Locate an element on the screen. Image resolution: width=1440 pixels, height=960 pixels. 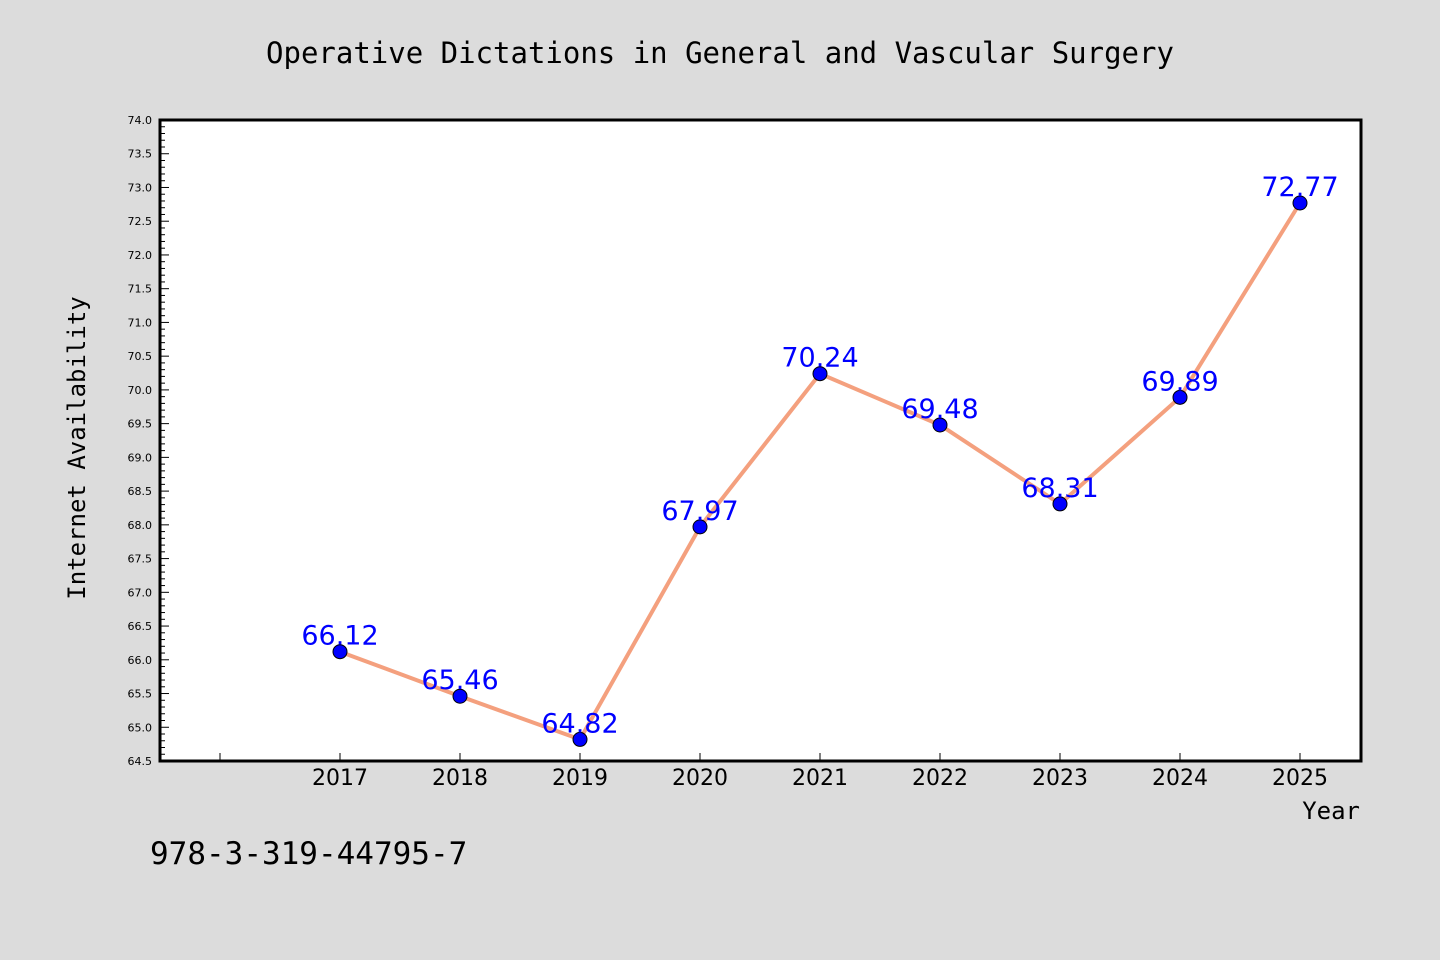
y-tick-label: 71.0 is located at coordinates (140, 322).